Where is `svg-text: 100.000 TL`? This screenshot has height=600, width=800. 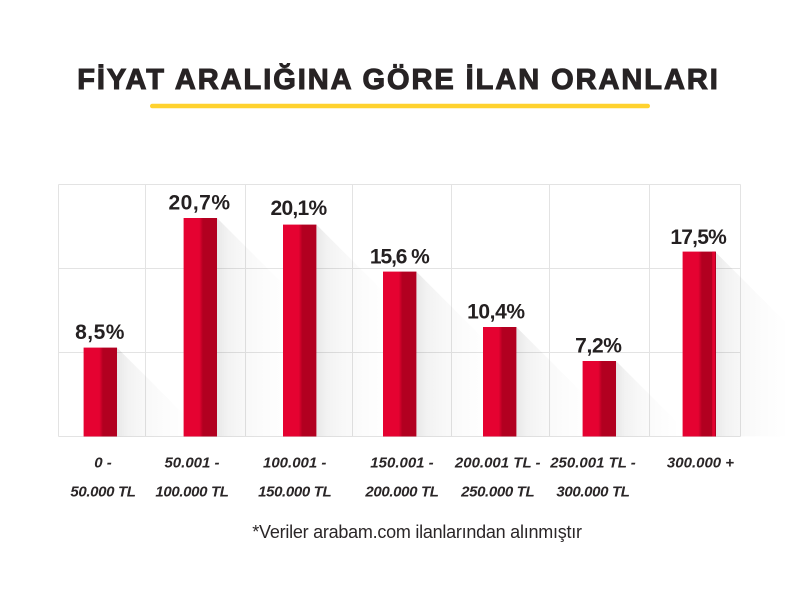 svg-text: 100.000 TL is located at coordinates (191, 492).